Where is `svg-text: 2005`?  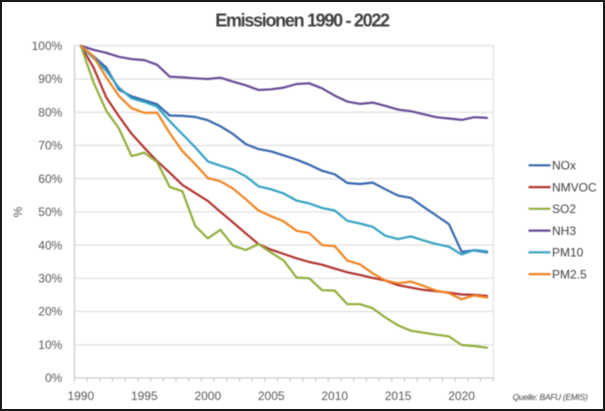 svg-text: 2005 is located at coordinates (271, 396).